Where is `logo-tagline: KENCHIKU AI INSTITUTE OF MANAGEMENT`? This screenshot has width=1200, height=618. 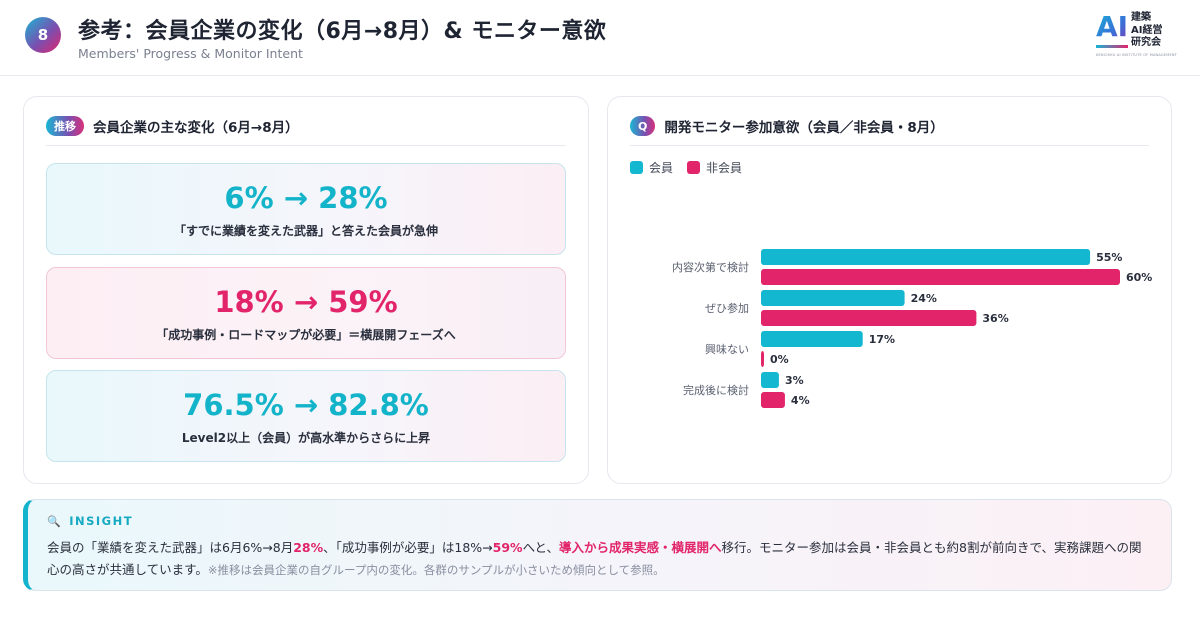
logo-tagline: KENCHIKU AI INSTITUTE OF MANAGEMENT is located at coordinates (1137, 55).